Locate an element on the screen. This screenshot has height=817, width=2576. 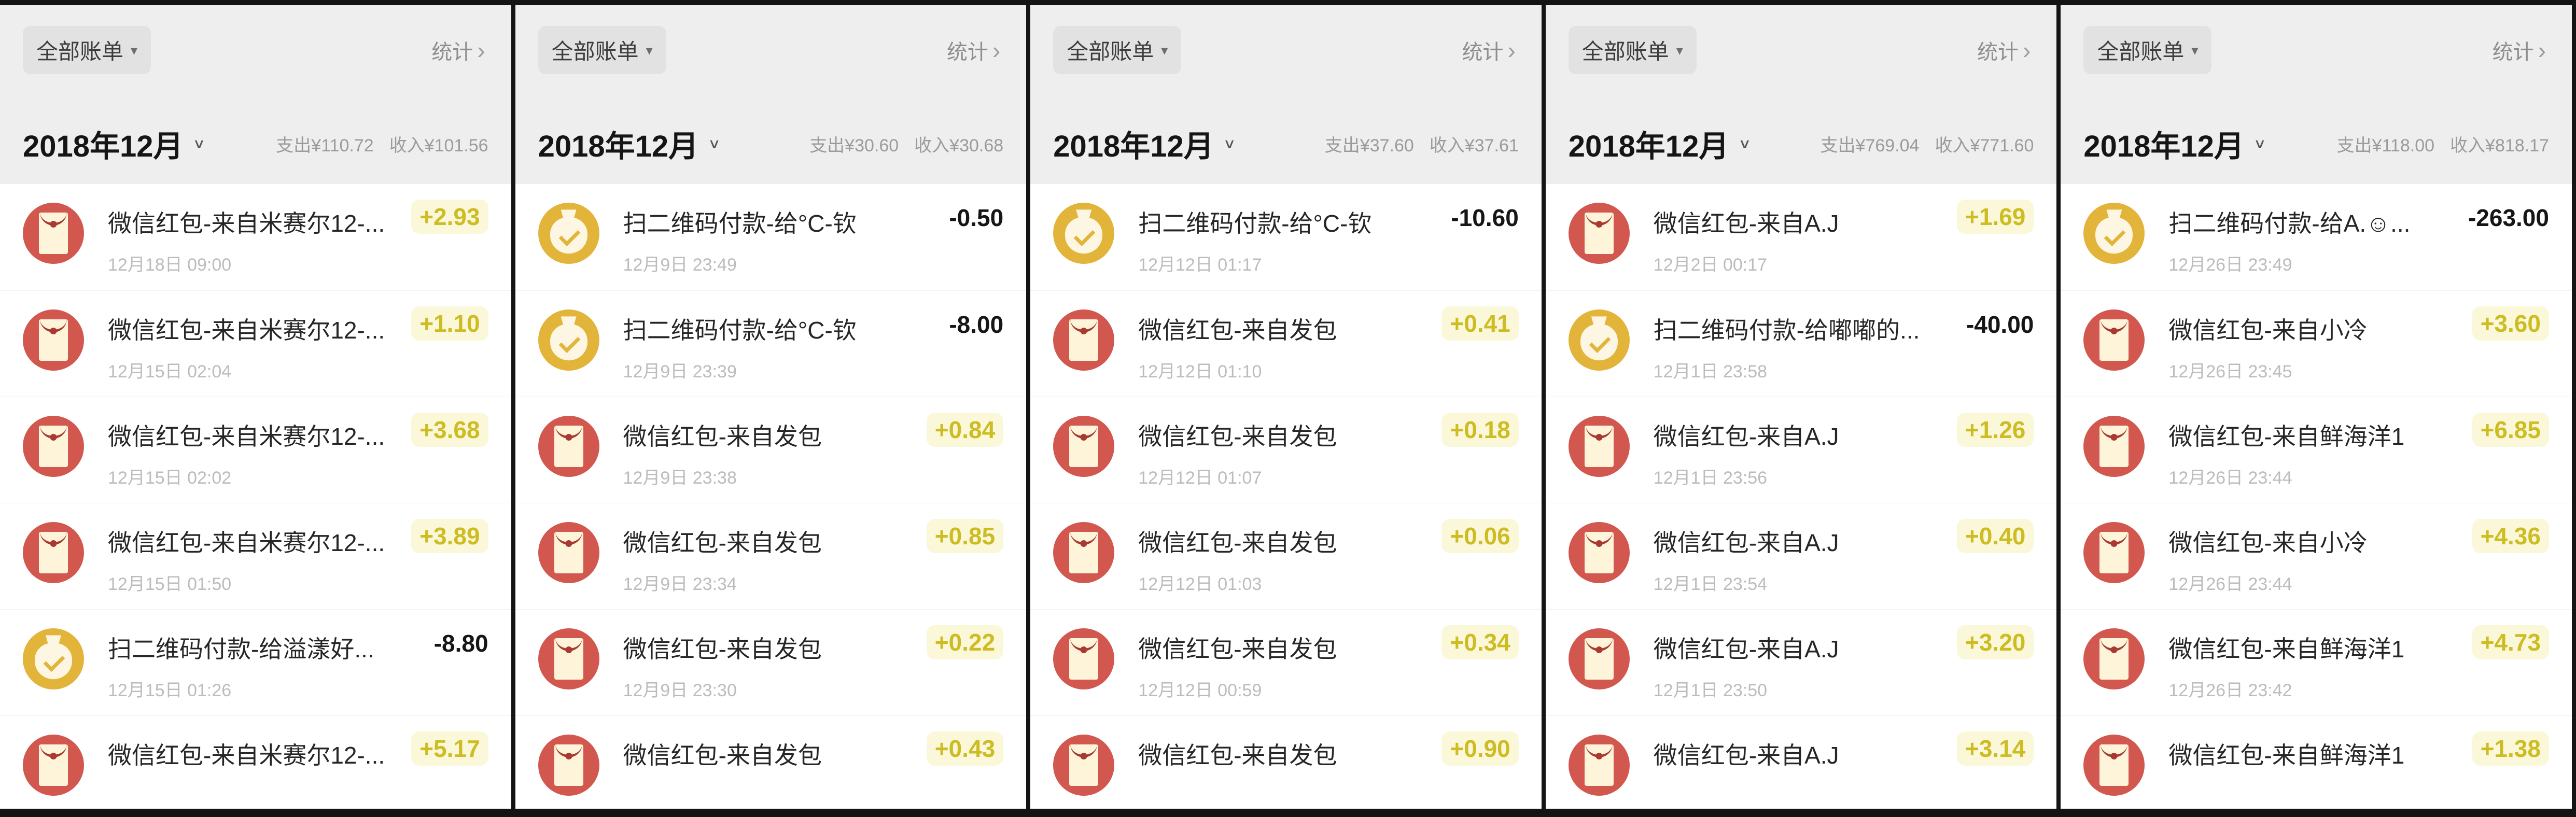
transaction-row: 扫二维码付款-给A.☺... 12月26日 23:49 -263.00 is located at coordinates (2316, 237).